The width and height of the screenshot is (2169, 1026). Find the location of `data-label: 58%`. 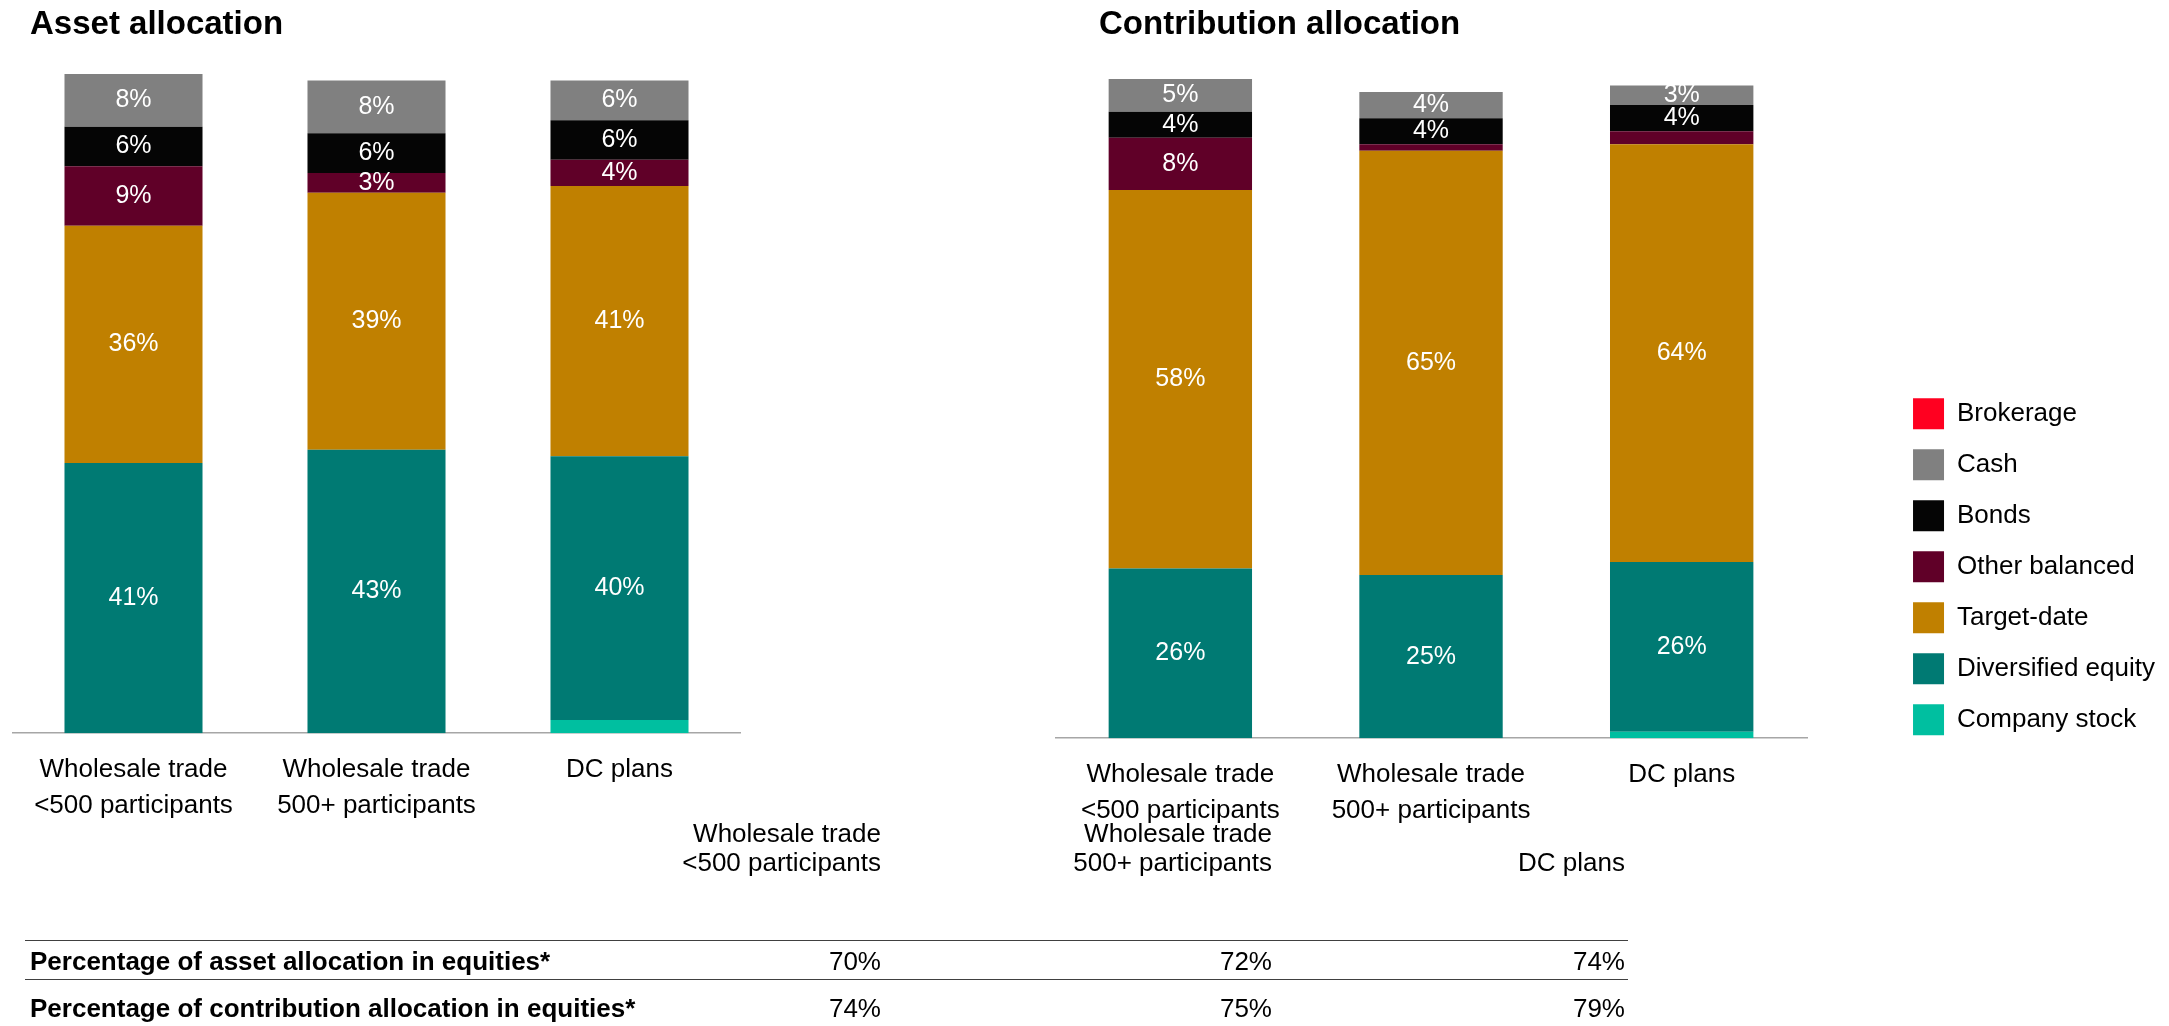

data-label: 58% is located at coordinates (1180, 377).